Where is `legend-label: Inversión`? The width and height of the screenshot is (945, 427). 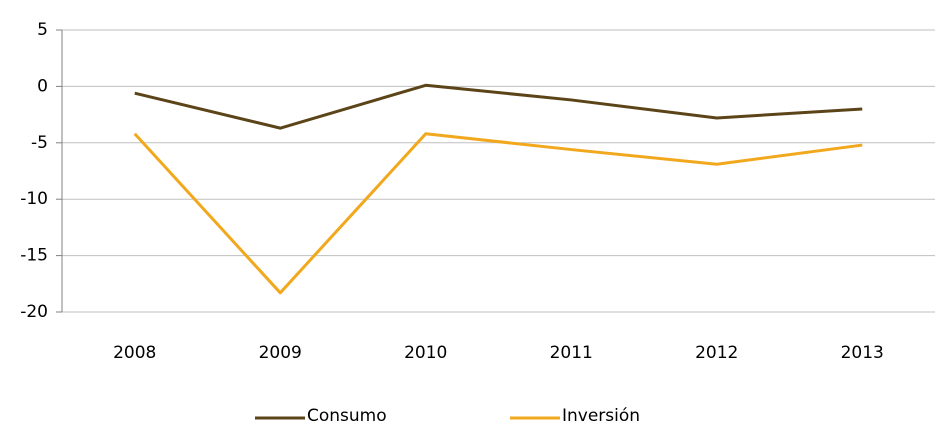
legend-label: Inversión is located at coordinates (601, 414).